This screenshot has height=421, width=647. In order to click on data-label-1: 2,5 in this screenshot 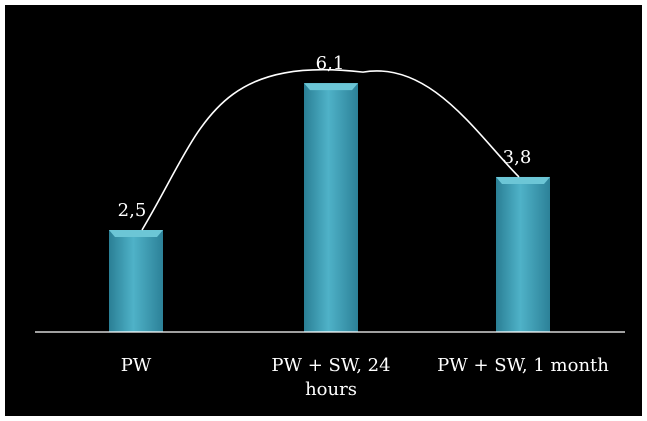, I will do `click(132, 210)`.